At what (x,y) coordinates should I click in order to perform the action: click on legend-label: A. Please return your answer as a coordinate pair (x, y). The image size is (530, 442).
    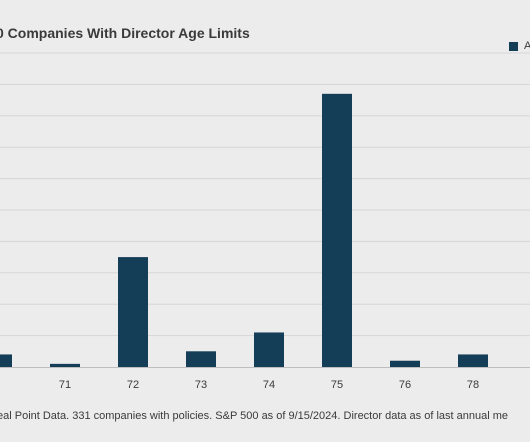
    Looking at the image, I should click on (527, 46).